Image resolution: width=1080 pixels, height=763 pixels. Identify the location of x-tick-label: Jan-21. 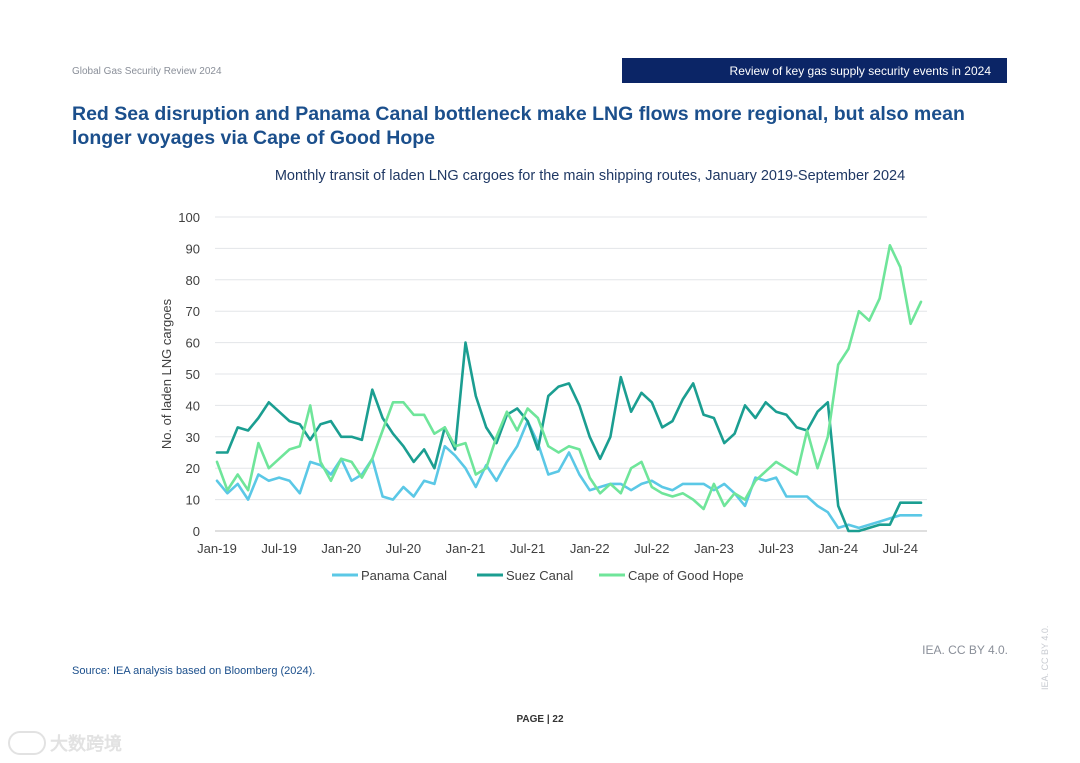
(466, 548).